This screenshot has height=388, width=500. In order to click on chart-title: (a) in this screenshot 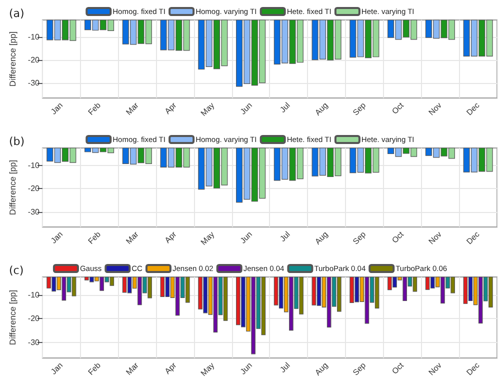, I will do `click(16, 13)`.